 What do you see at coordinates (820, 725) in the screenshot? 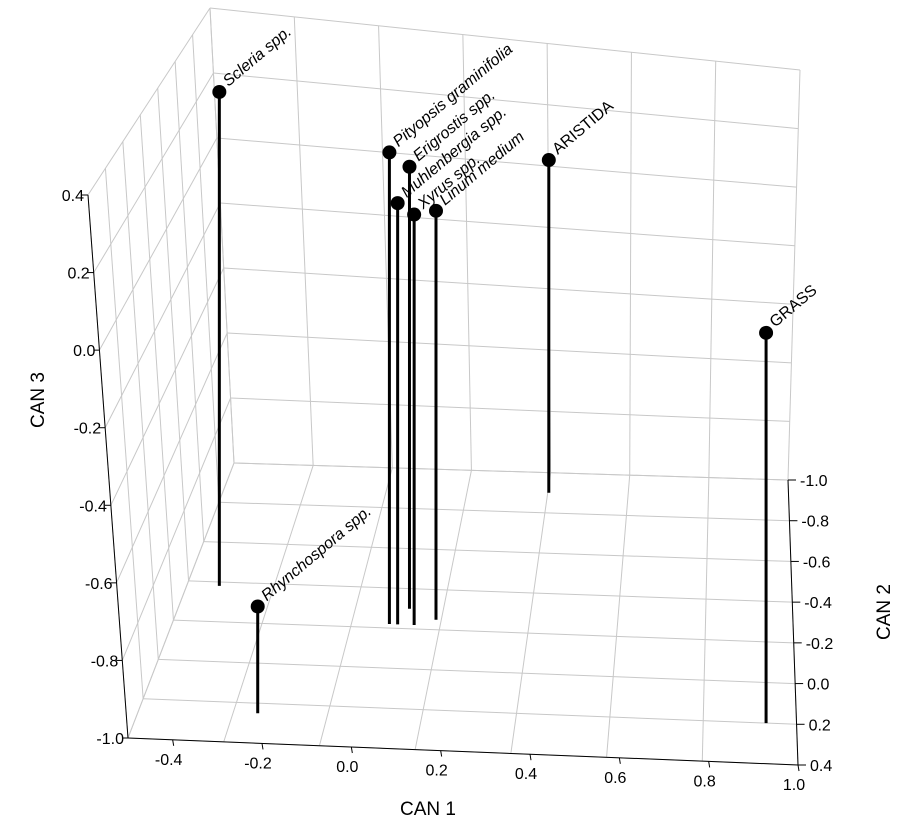
I see `y-tick-label: 0.2` at bounding box center [820, 725].